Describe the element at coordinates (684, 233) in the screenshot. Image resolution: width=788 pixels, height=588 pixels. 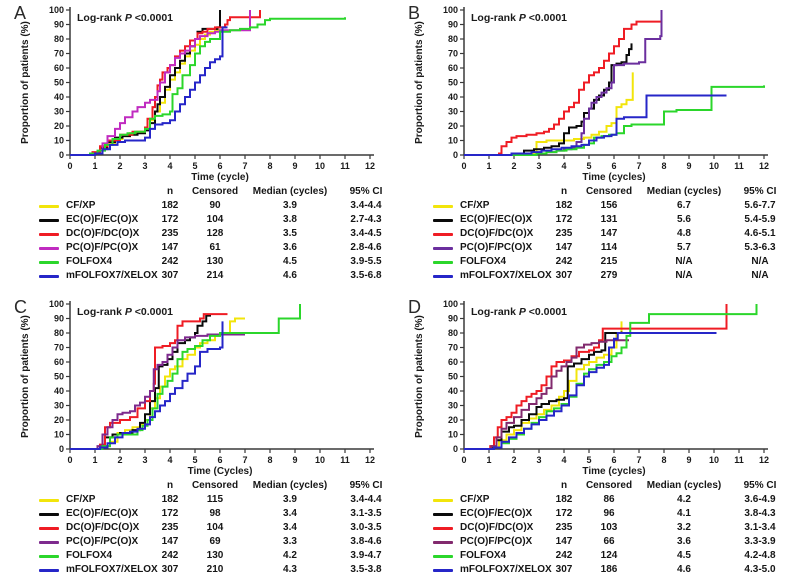
I see `median-value: 4.8` at that location.